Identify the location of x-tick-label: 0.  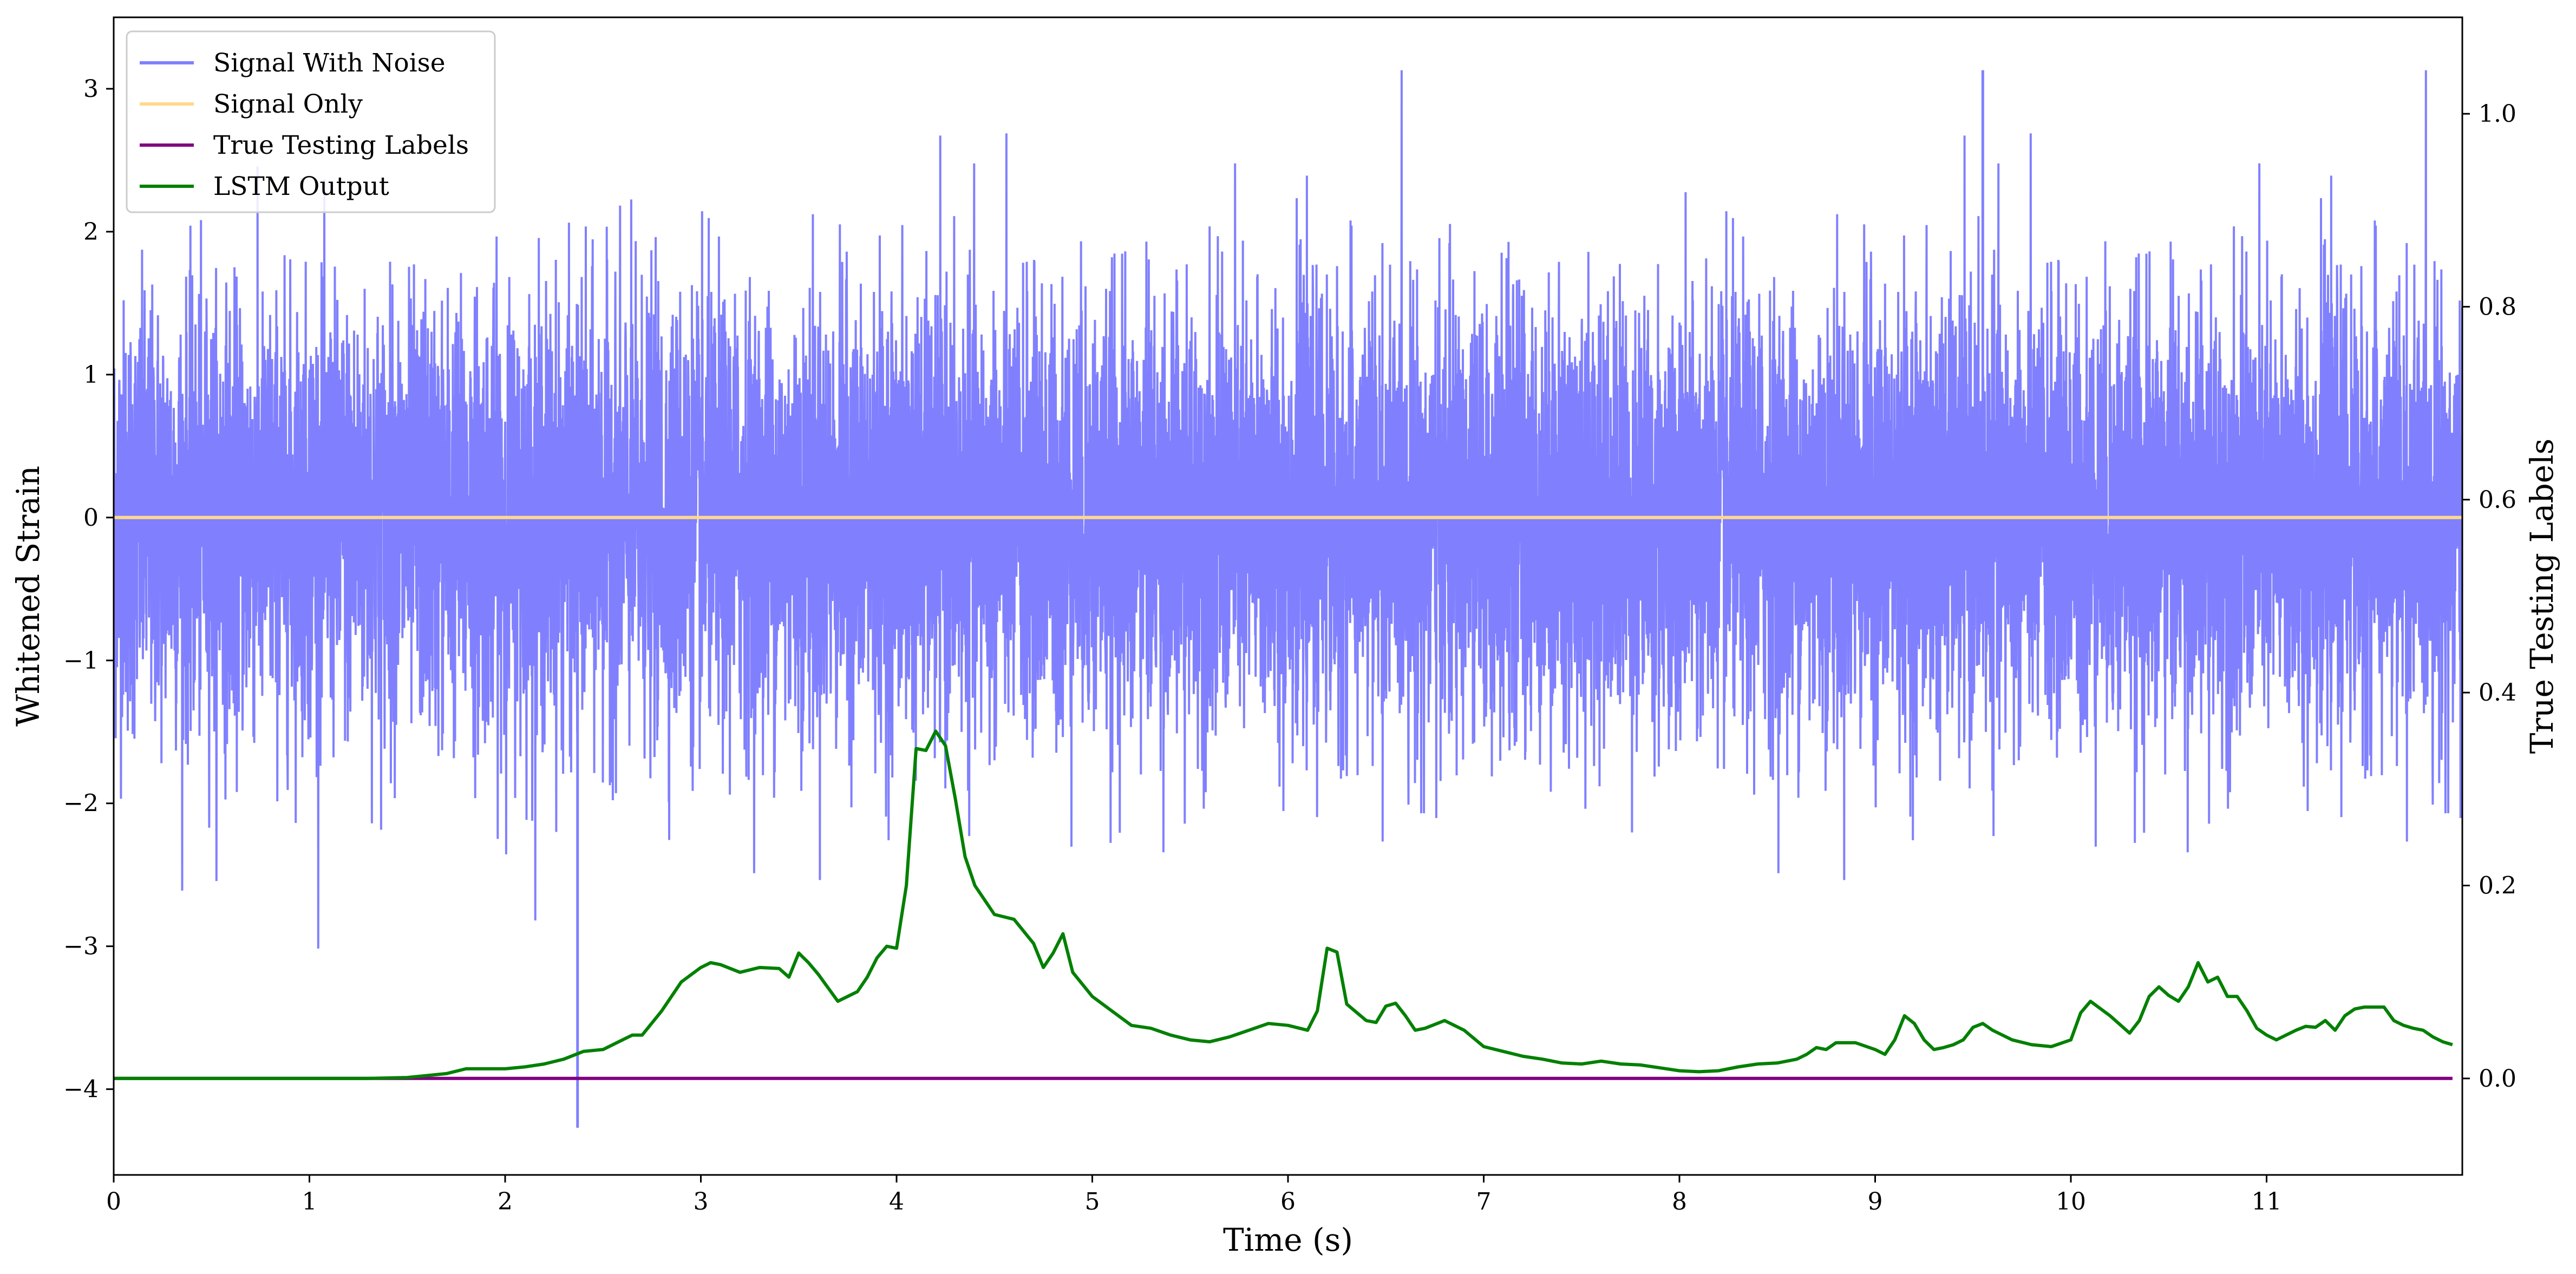
(113, 1202).